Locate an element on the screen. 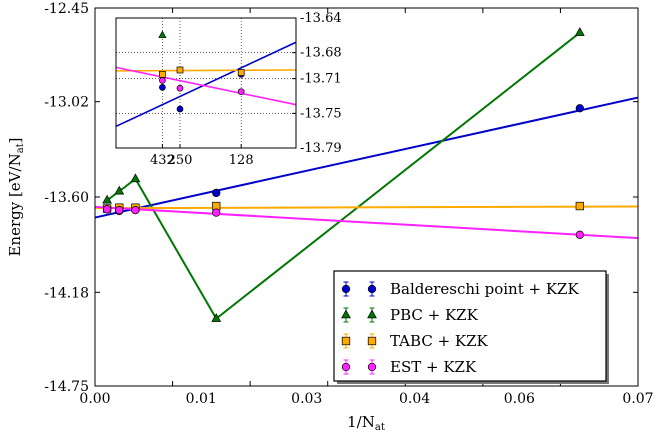 Image resolution: width=671 pixels, height=439 pixels. legend-pbc-kzk-label: PBC + KZK is located at coordinates (434, 315).